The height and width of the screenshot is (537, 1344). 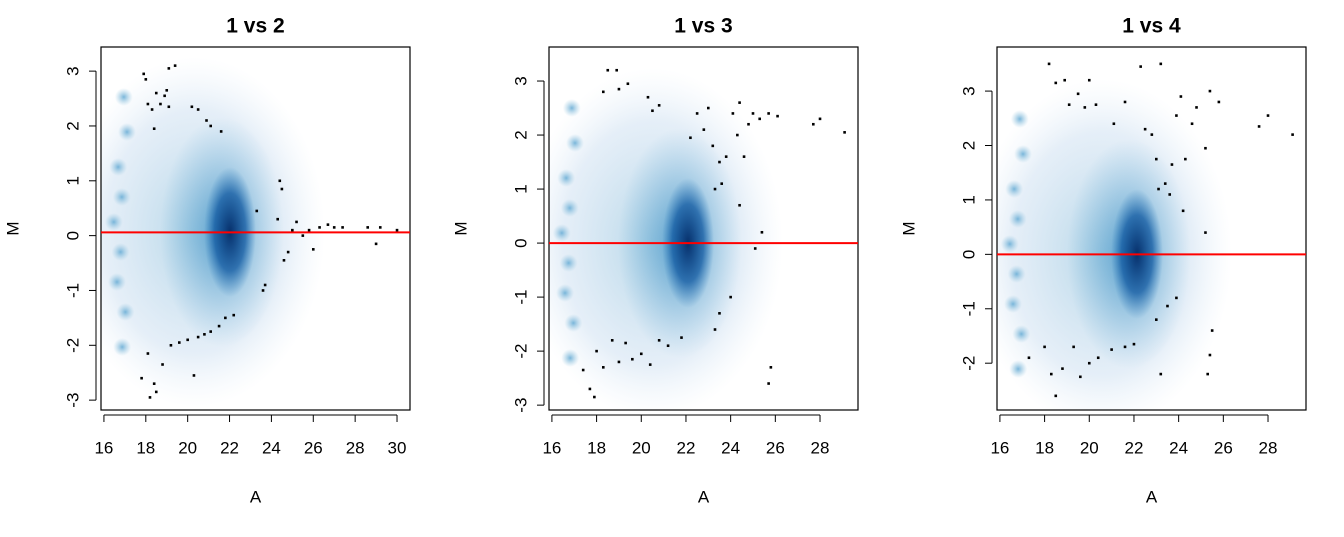 What do you see at coordinates (1152, 496) in the screenshot?
I see `x-axis-label: A` at bounding box center [1152, 496].